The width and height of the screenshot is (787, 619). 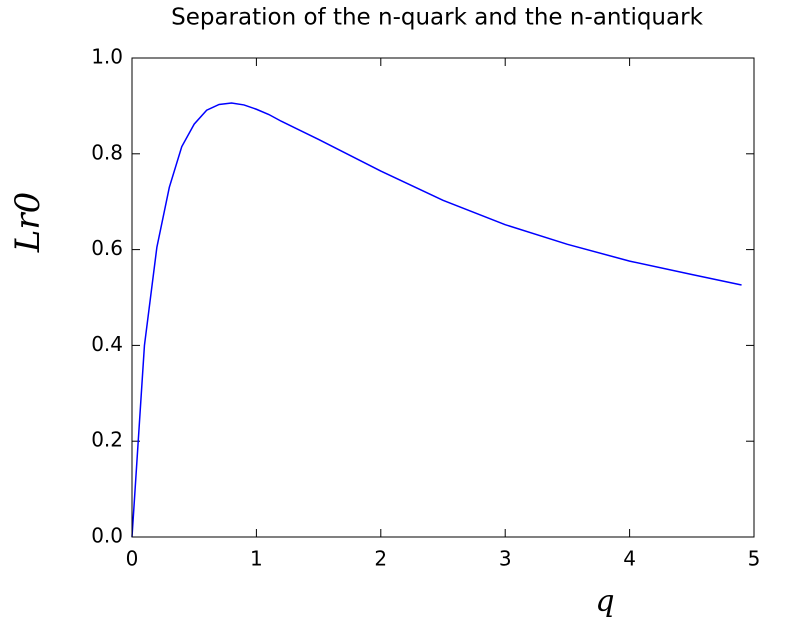 What do you see at coordinates (629, 559) in the screenshot?
I see `x-tick-label: 4` at bounding box center [629, 559].